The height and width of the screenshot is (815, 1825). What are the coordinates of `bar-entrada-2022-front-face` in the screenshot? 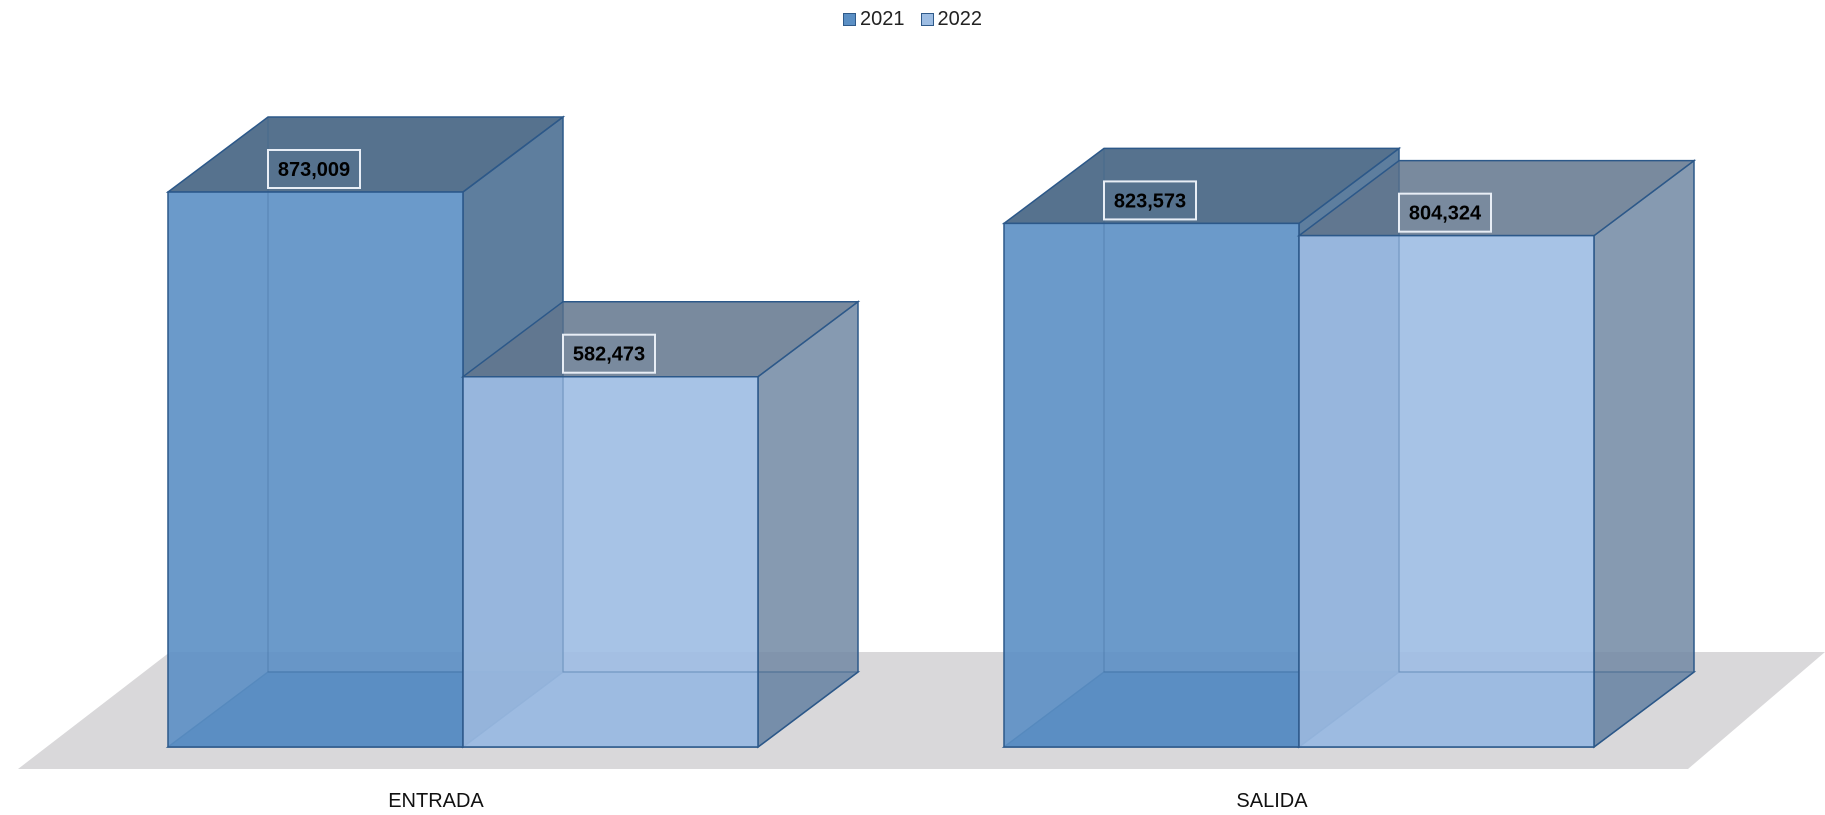 It's located at (610, 561).